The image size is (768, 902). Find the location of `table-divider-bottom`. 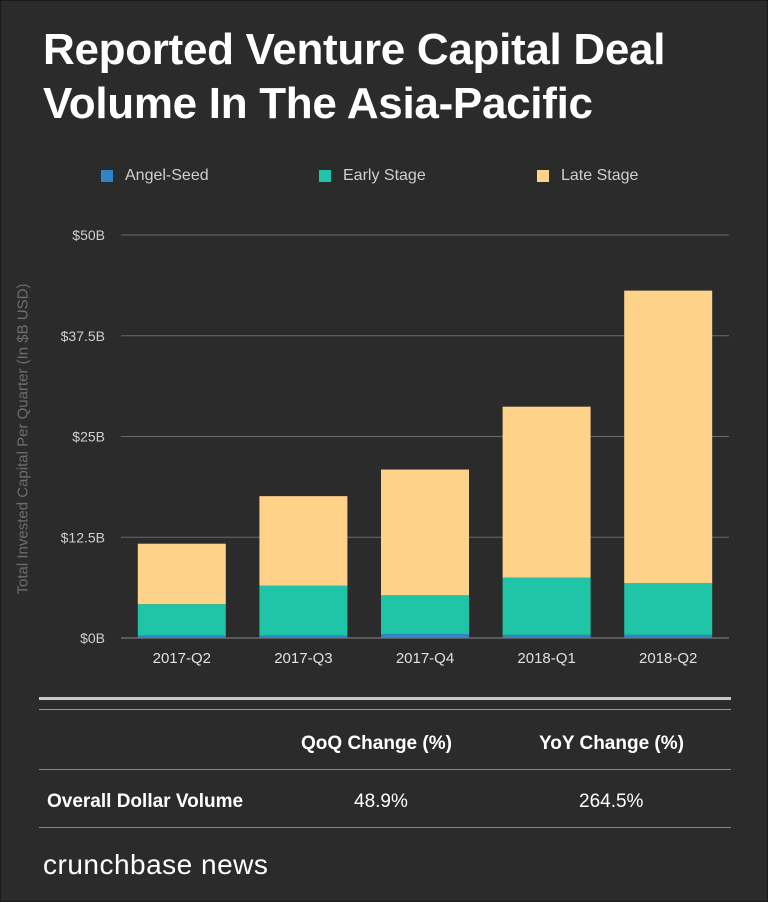

table-divider-bottom is located at coordinates (385, 827).